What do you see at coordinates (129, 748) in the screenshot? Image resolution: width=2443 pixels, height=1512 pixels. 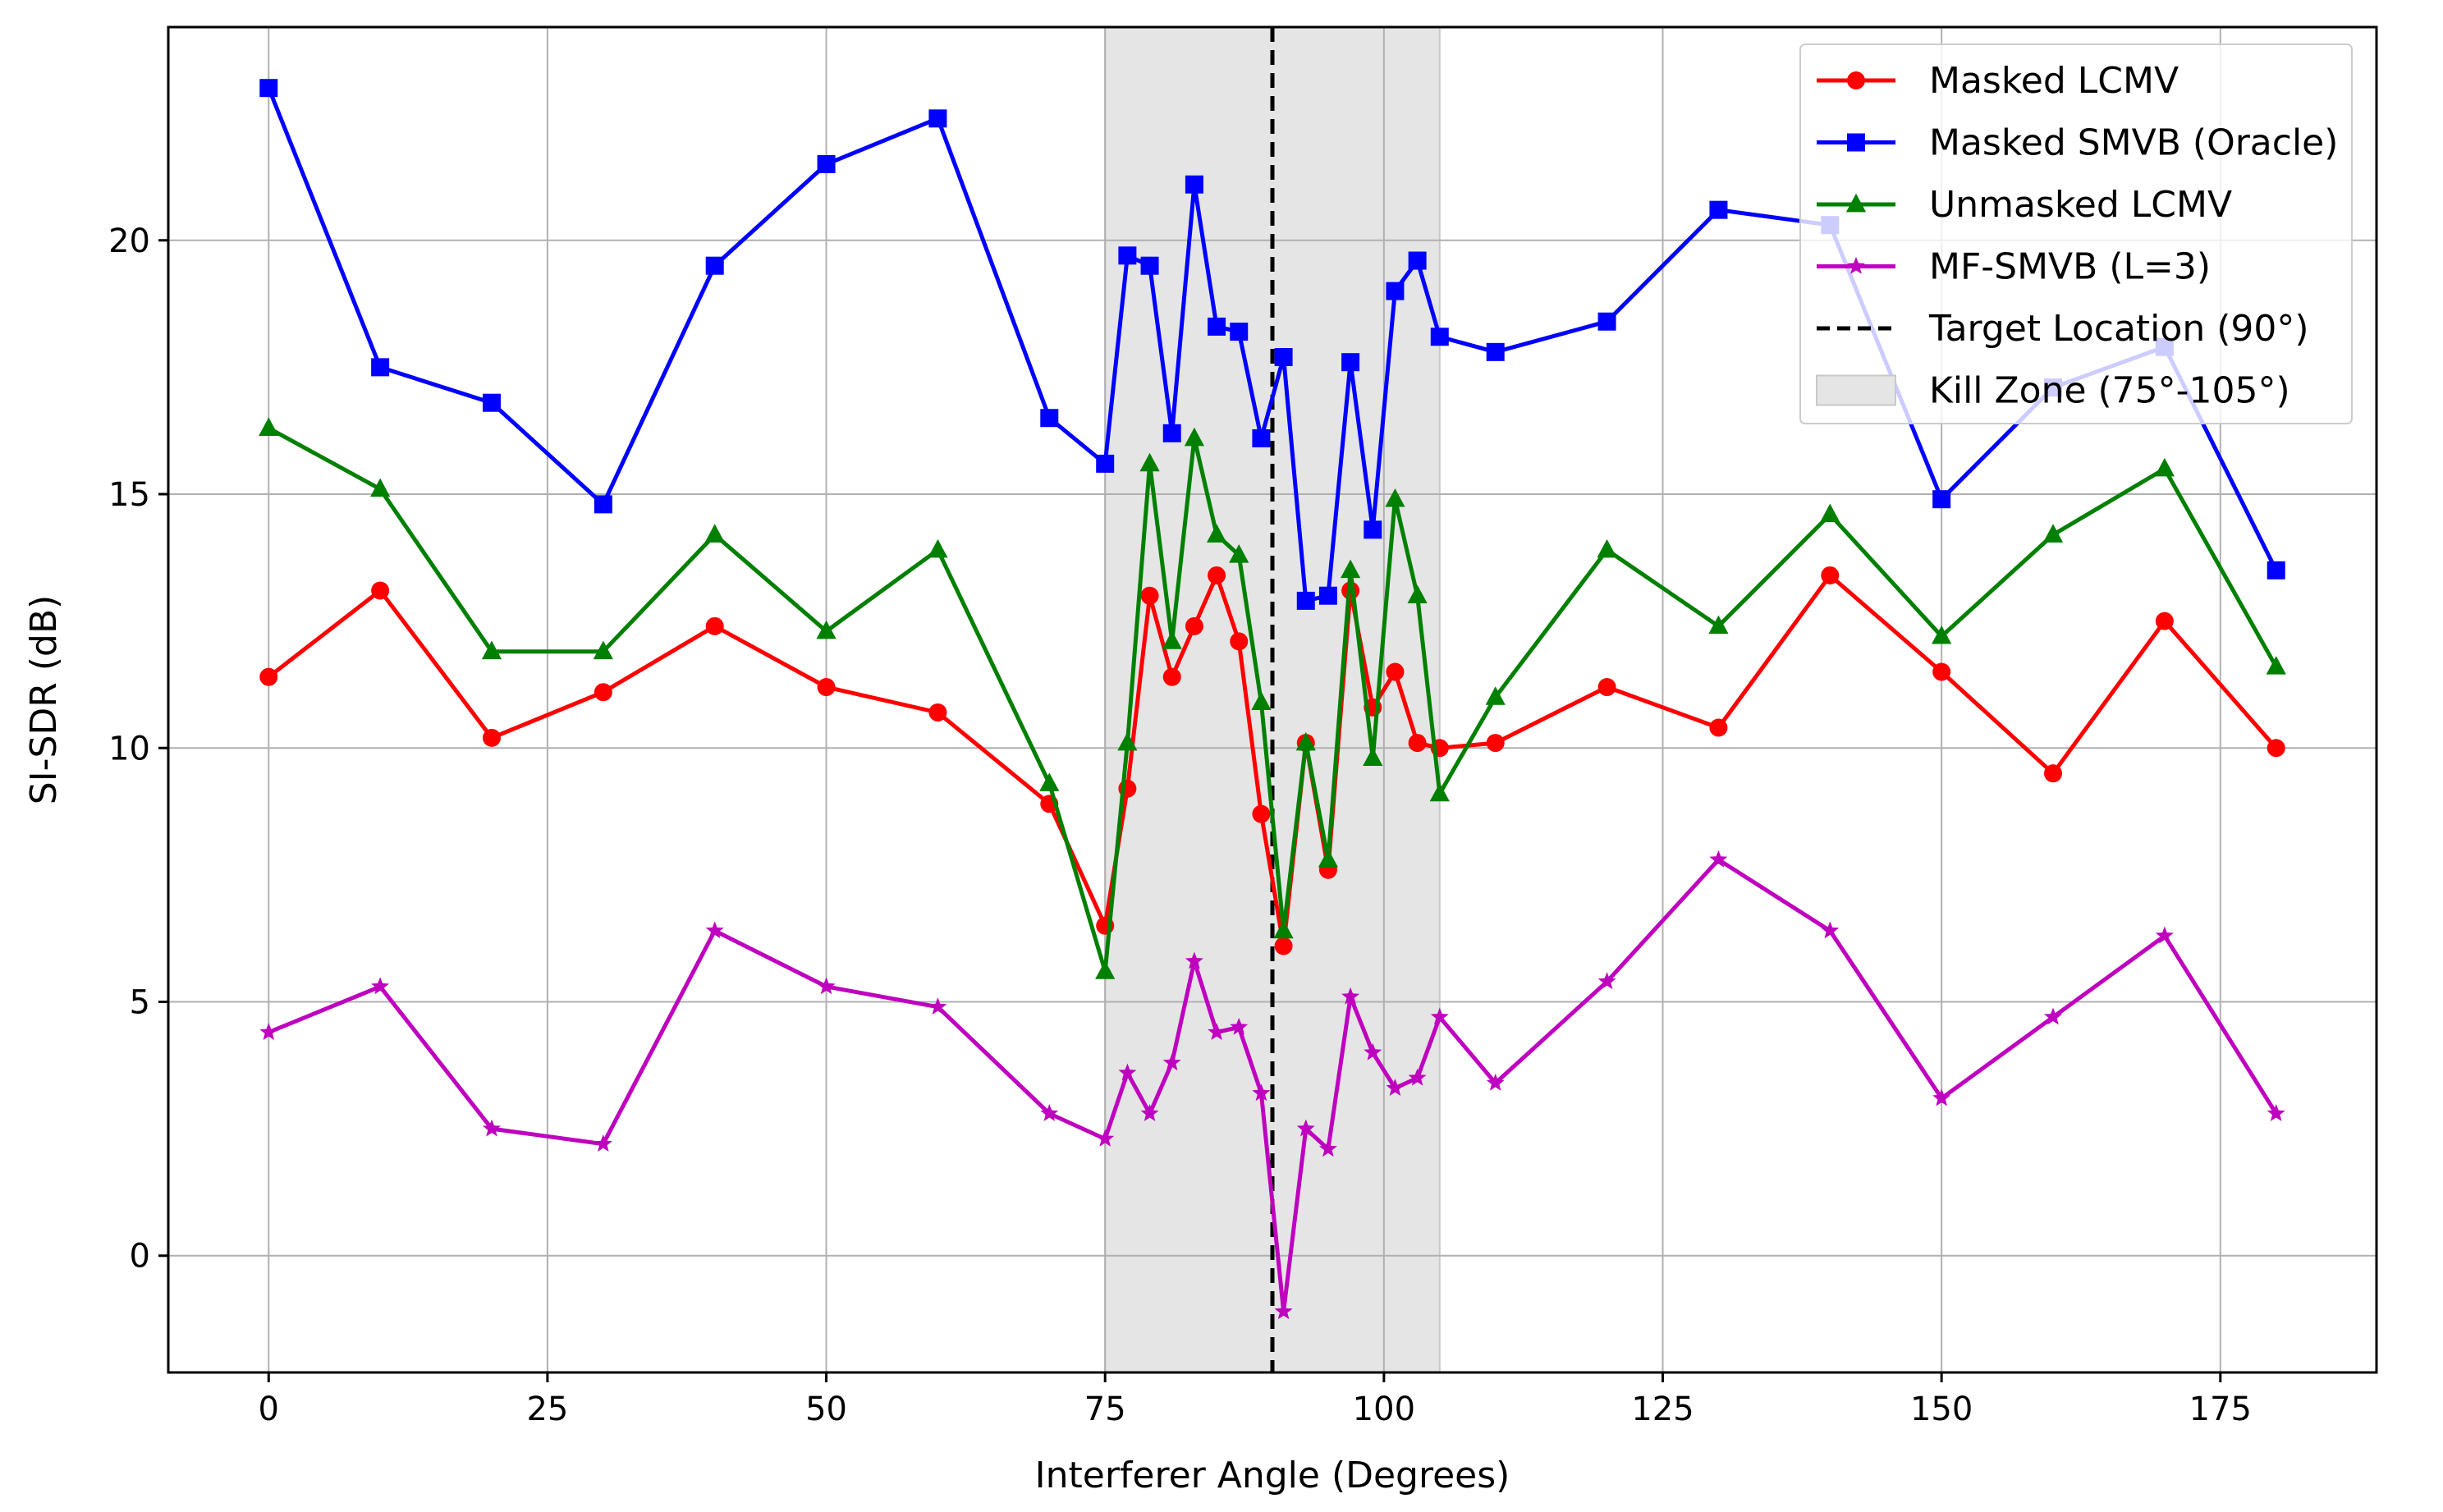 I see `y-tick-label: 10` at bounding box center [129, 748].